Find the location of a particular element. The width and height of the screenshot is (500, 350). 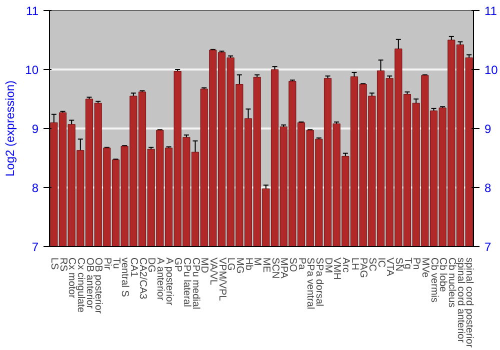

x-tick-label: DG is located at coordinates (151, 265).